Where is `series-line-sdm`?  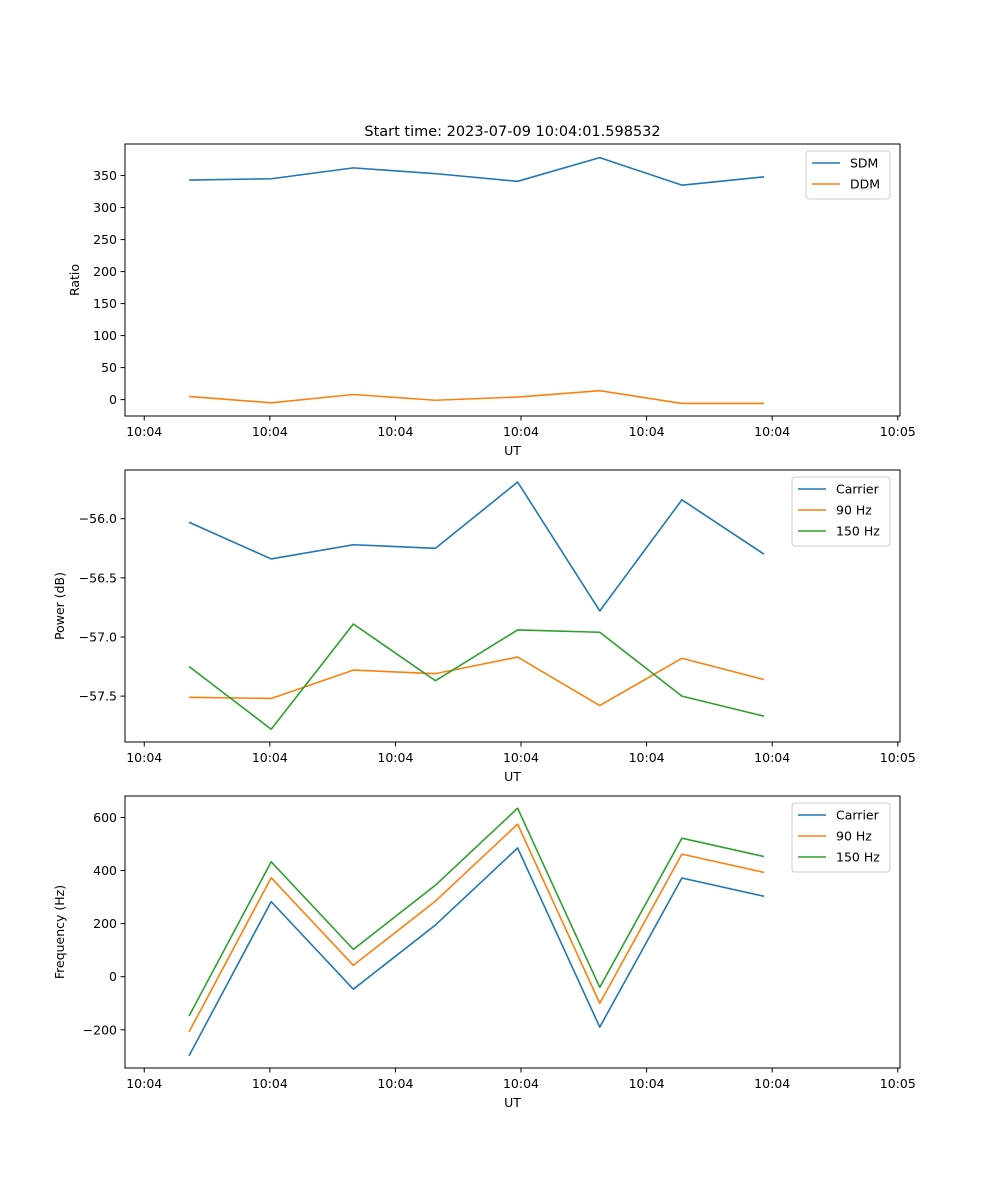
series-line-sdm is located at coordinates (477, 171).